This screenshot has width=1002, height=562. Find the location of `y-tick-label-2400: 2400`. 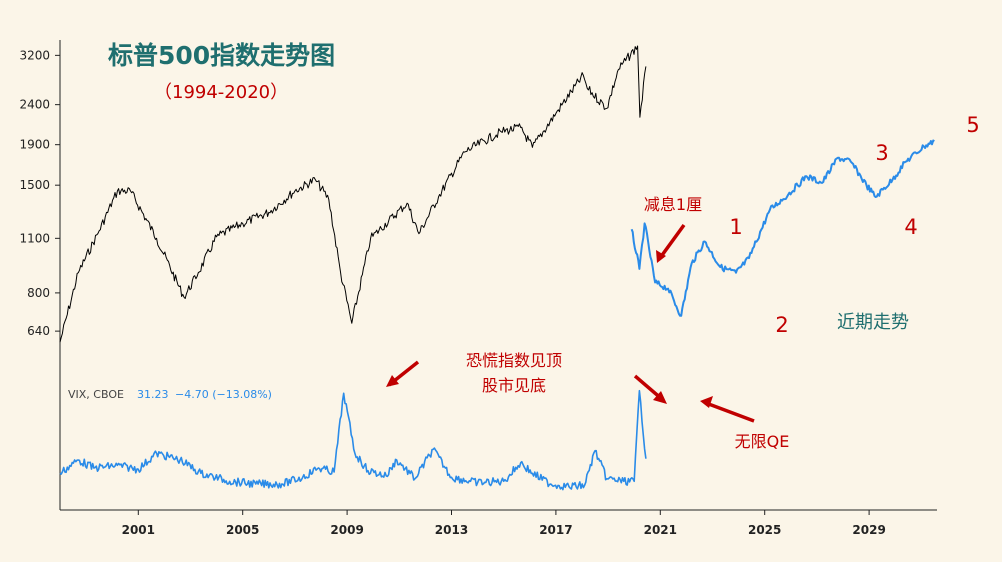

y-tick-label-2400: 2400 is located at coordinates (34, 105).